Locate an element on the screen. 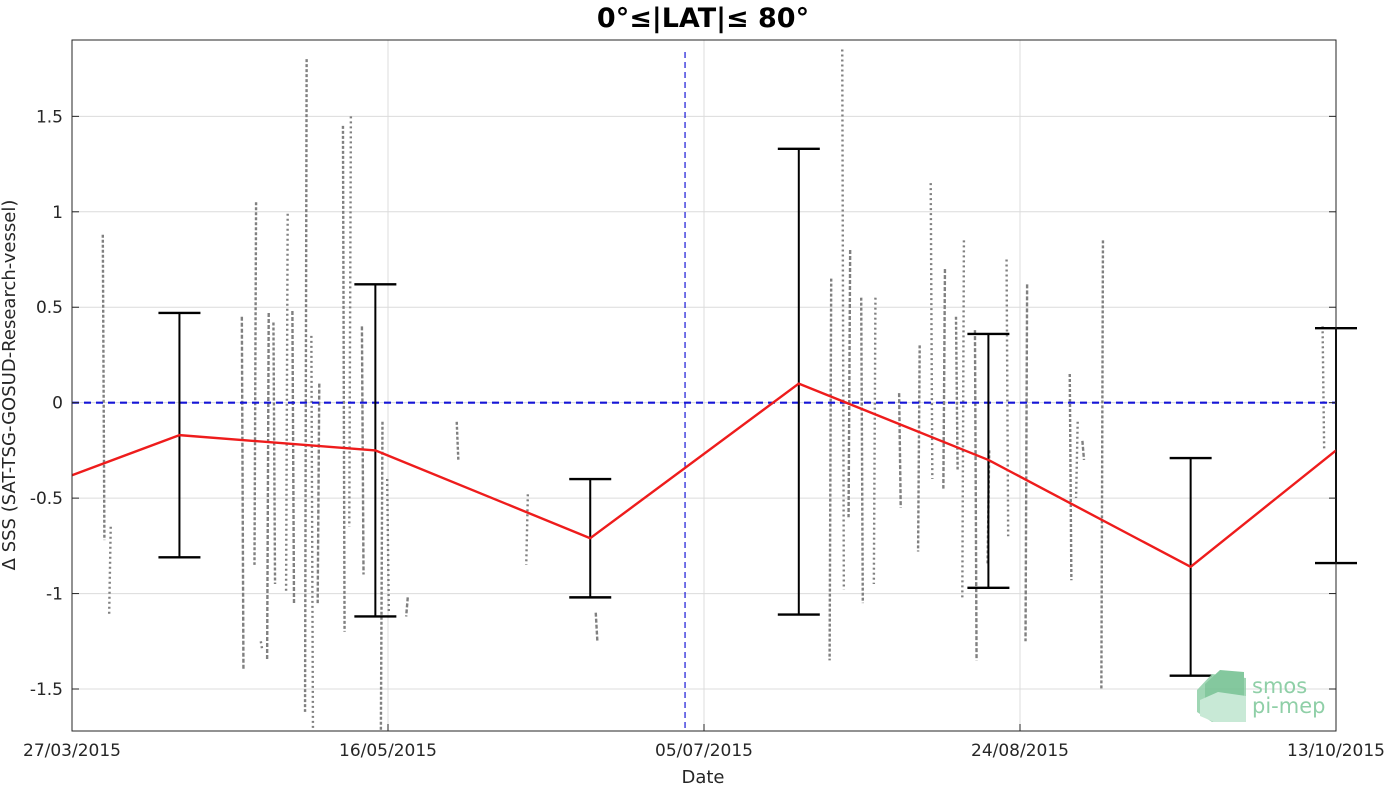 The image size is (1391, 786). x-tick-label: 27/03/2015 is located at coordinates (72, 751).